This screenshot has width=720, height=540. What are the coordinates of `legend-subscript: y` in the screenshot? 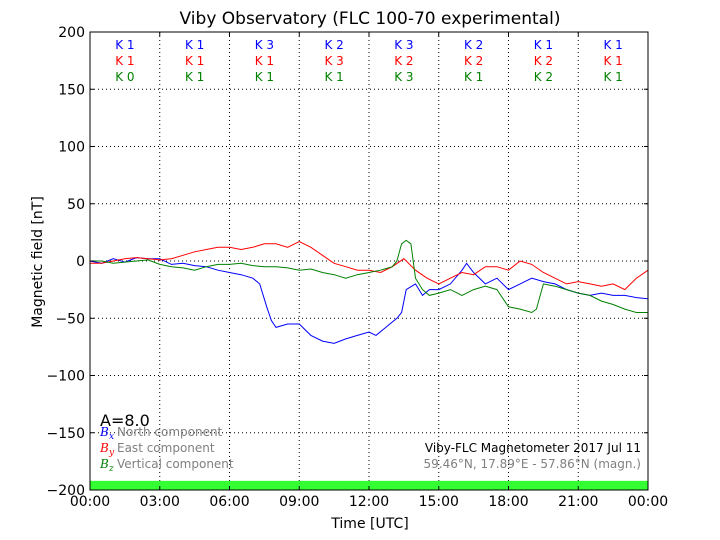 It's located at (111, 453).